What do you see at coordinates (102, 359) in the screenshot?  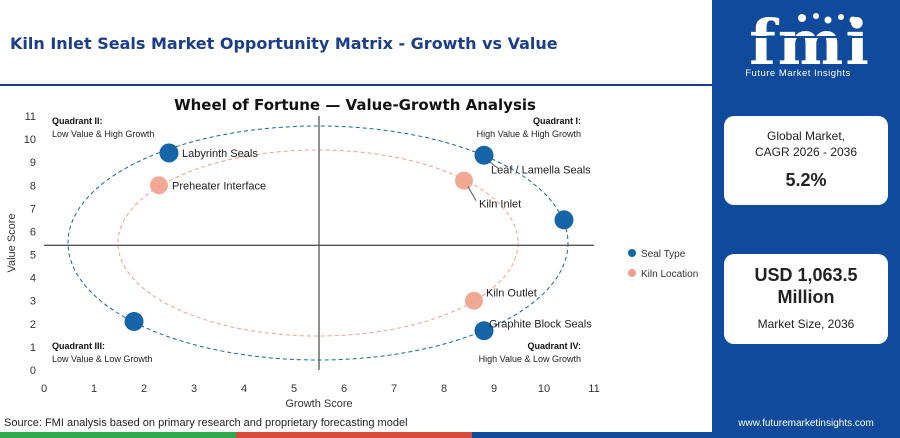 I see `quadrant-3-subtitle: Low Value & Low Growth` at bounding box center [102, 359].